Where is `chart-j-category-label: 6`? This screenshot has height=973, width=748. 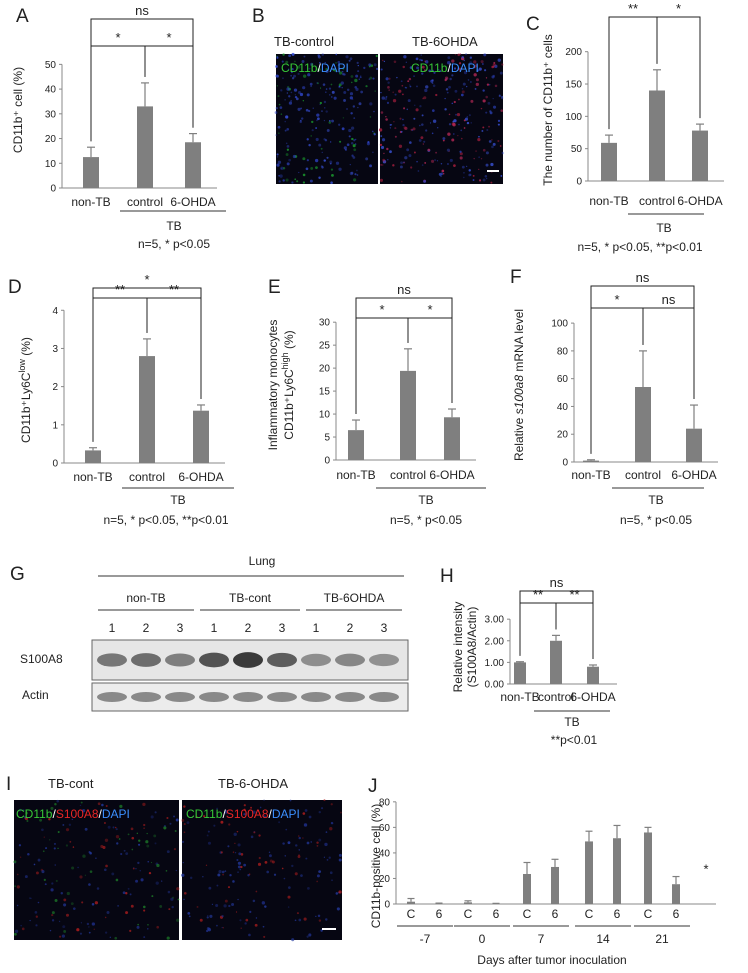 chart-j-category-label: 6 is located at coordinates (439, 914).